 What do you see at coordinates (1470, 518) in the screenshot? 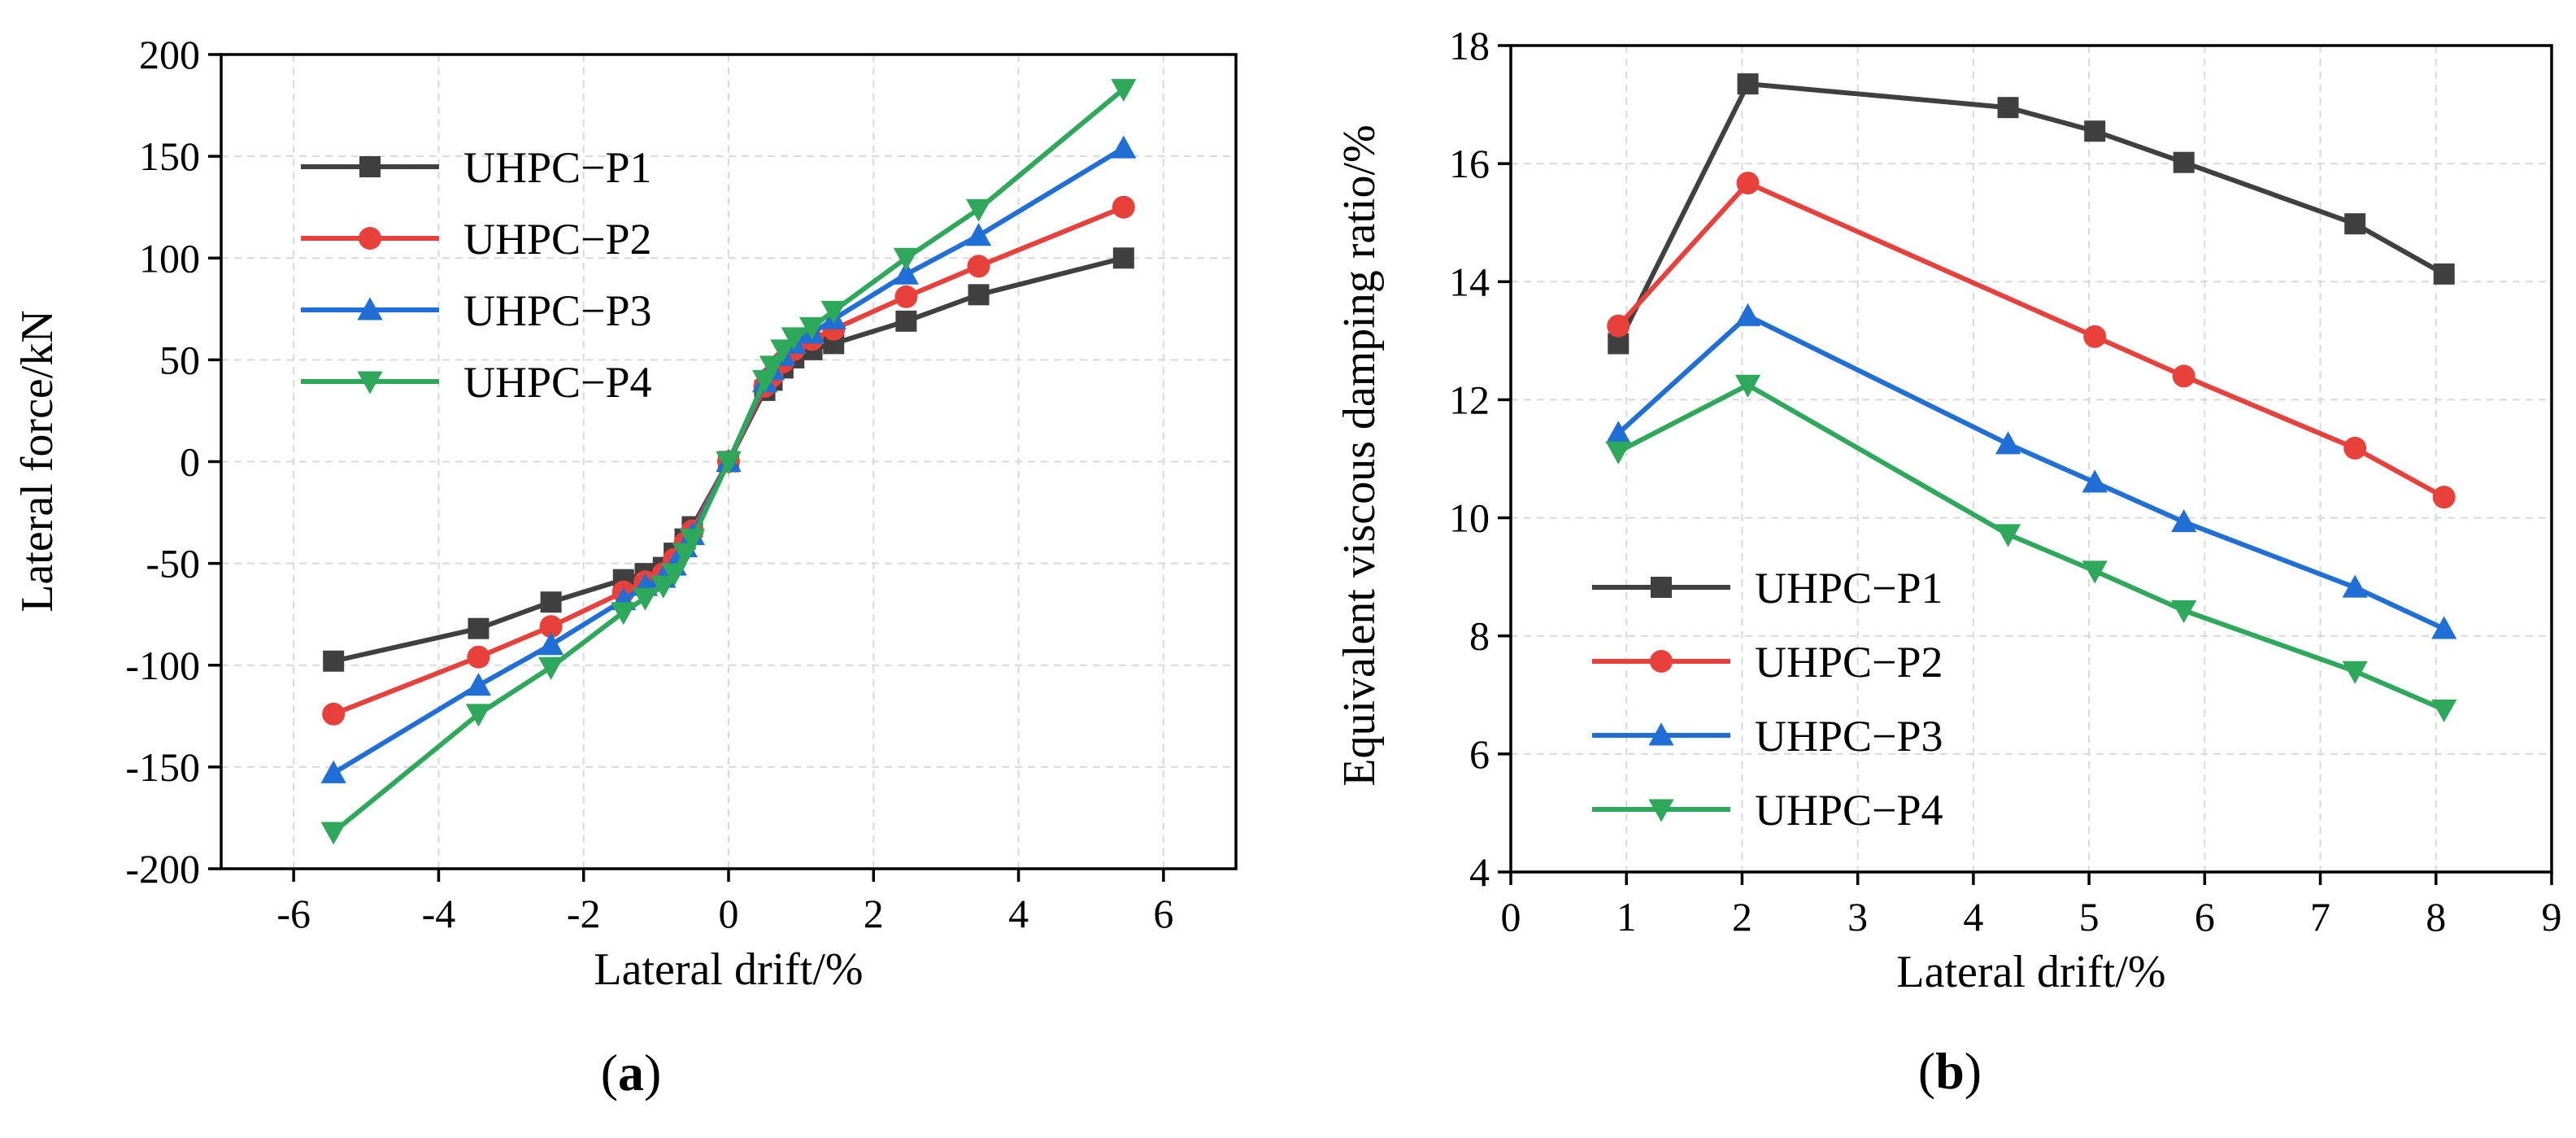
I see `y-tick-label: 10` at bounding box center [1470, 518].